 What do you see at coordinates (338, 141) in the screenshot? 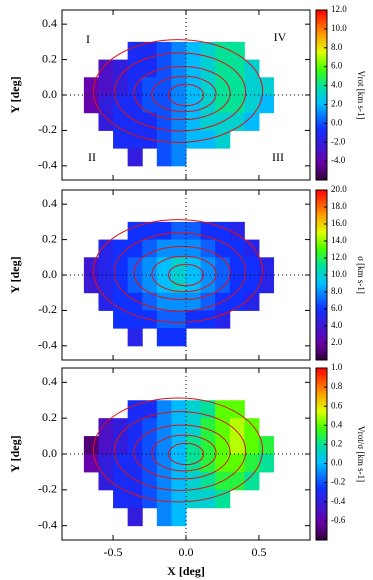
I see `colorbar-tick-label: -2.0` at bounding box center [338, 141].